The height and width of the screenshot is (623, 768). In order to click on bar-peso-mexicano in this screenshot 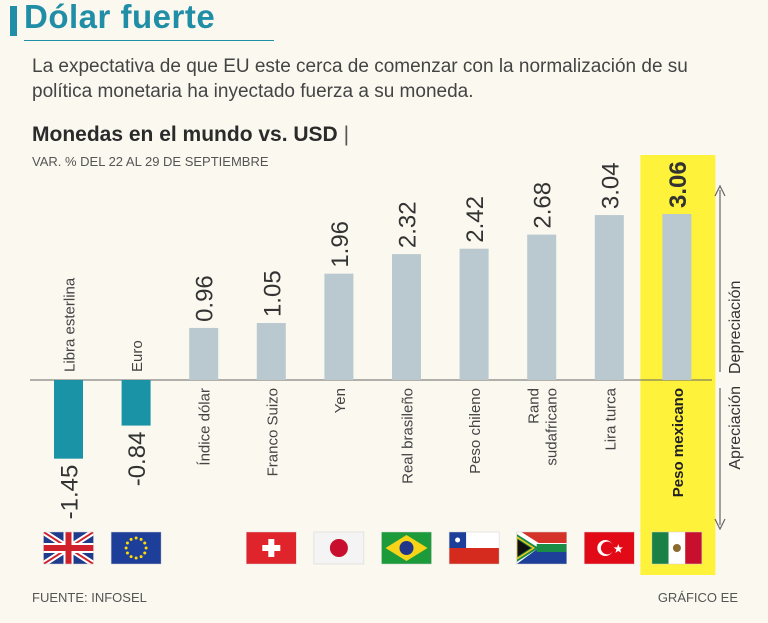, I will do `click(677, 296)`.